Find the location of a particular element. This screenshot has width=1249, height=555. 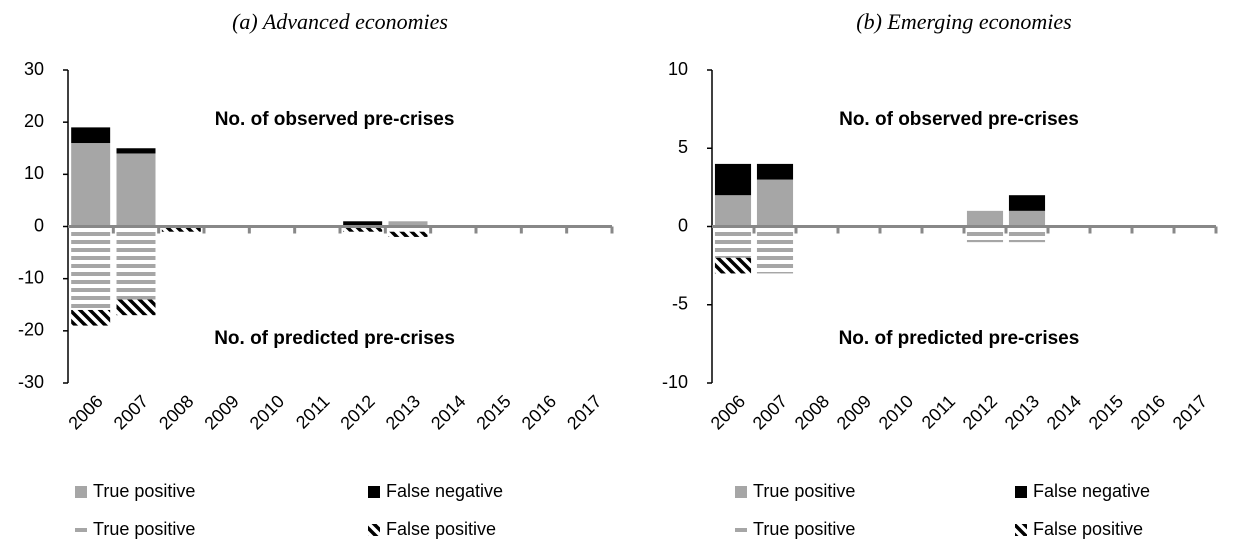

y-tick-label: -5 is located at coordinates (680, 304).